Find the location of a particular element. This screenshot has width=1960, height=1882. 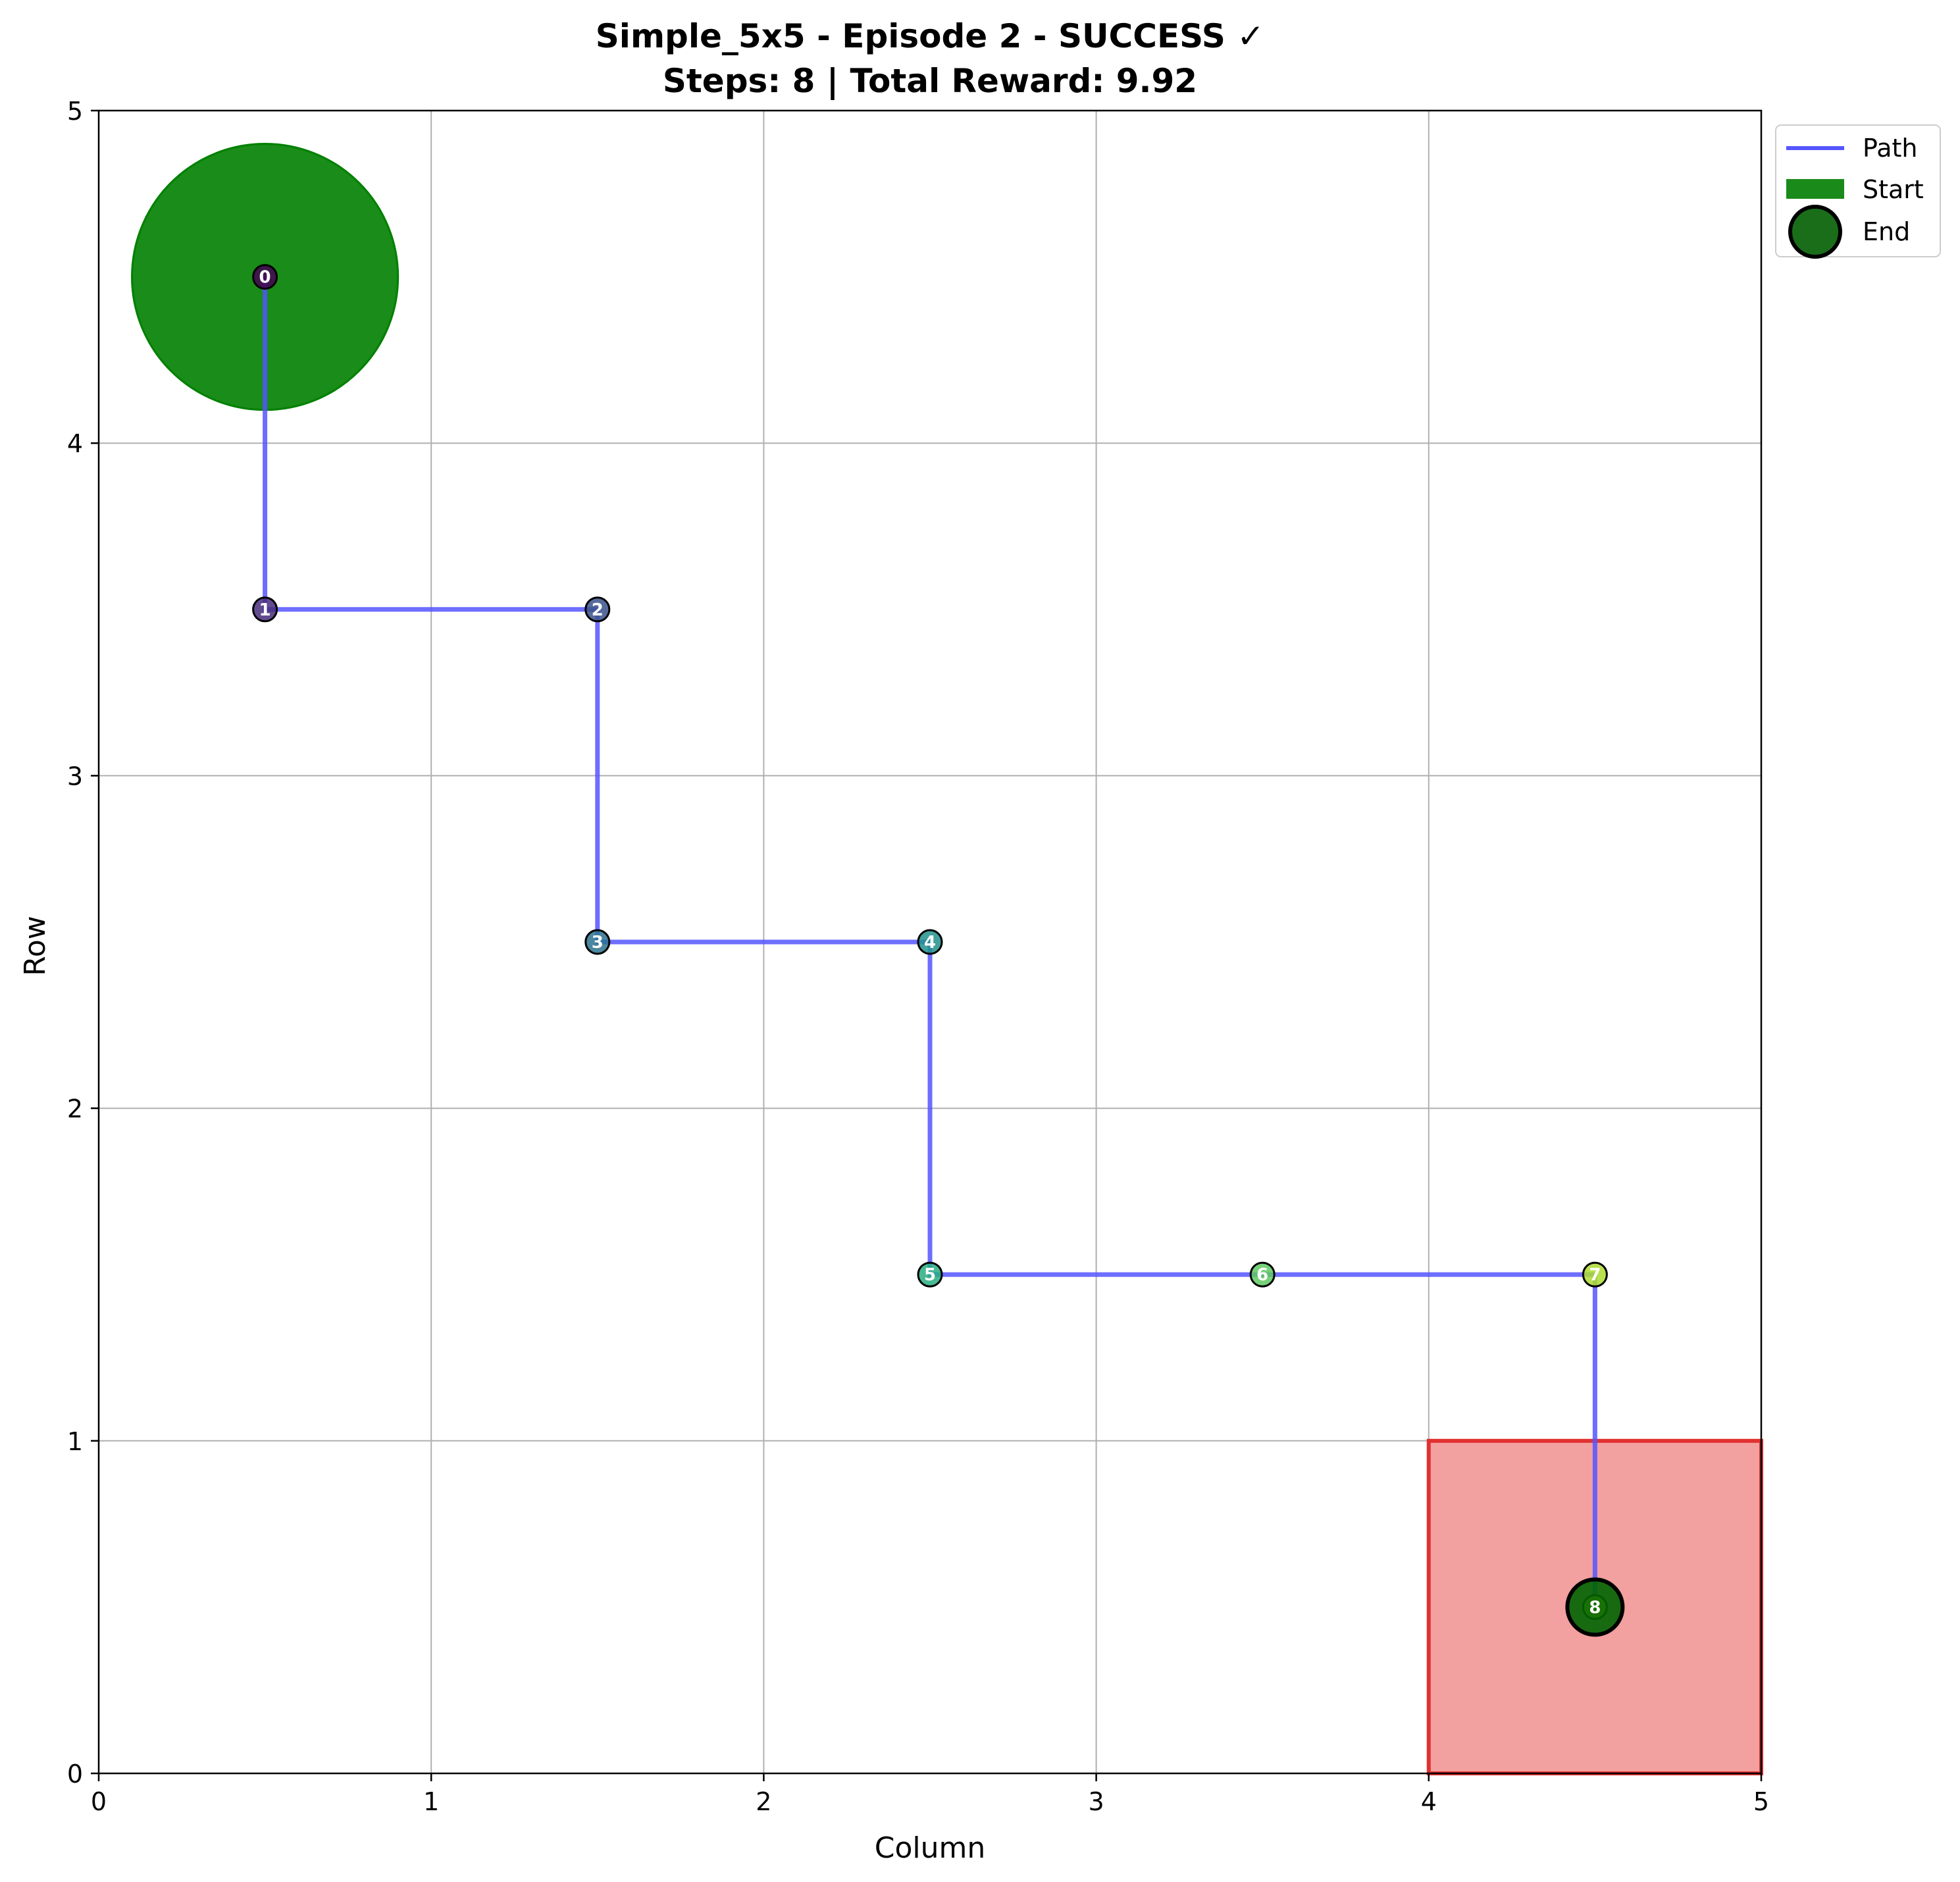

x-tick-label: 1 is located at coordinates (431, 1801).